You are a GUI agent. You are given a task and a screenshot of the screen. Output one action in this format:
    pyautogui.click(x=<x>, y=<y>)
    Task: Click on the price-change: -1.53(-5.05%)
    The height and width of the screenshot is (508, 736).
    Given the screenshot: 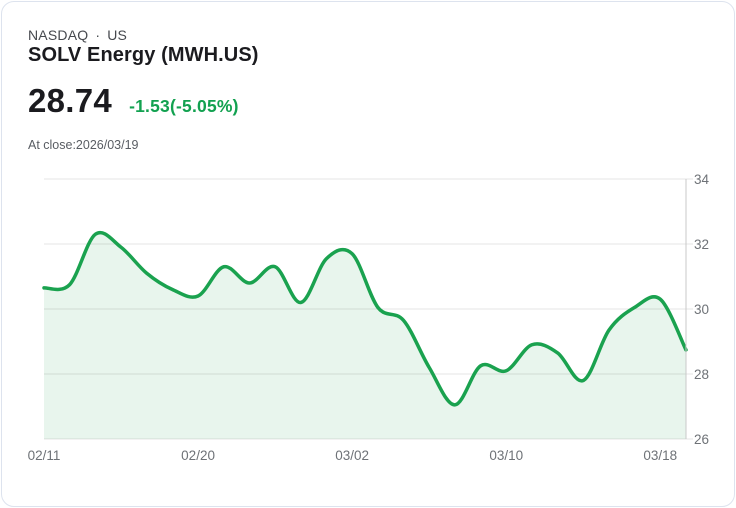 What is the action you would take?
    pyautogui.click(x=184, y=106)
    